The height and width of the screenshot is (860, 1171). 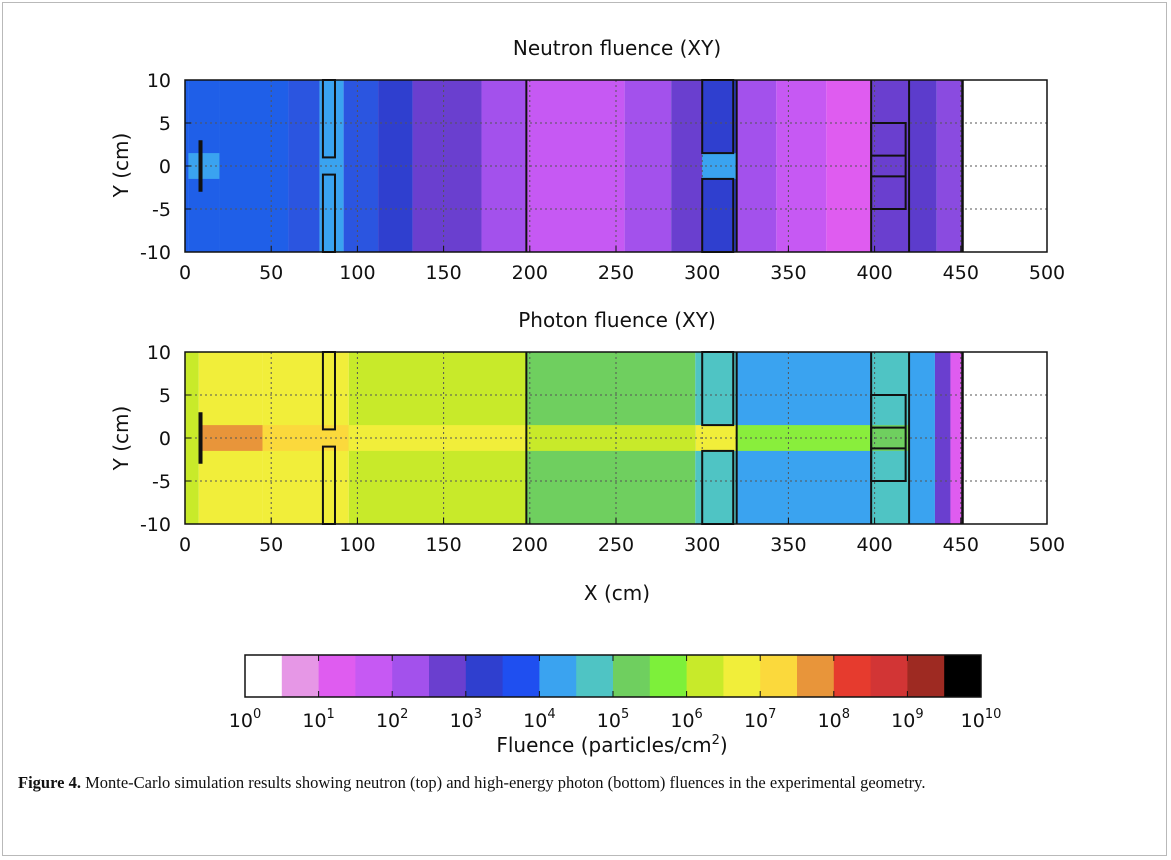 I want to click on colorbar-tick-label: 10³, so click(x=466, y=719).